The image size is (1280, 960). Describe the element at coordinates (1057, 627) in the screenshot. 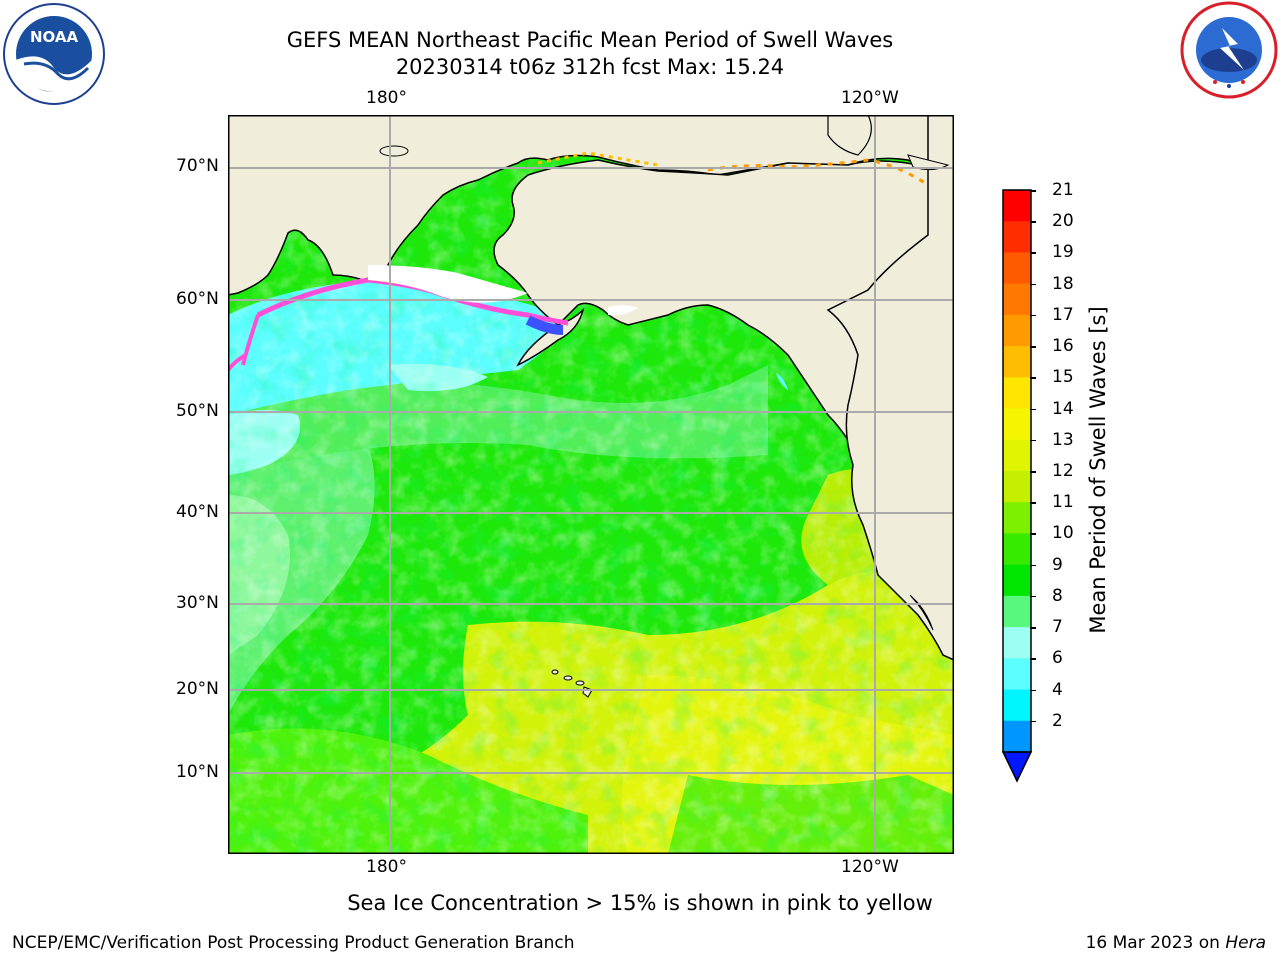

I see `colorbar-tick-label: 7` at that location.